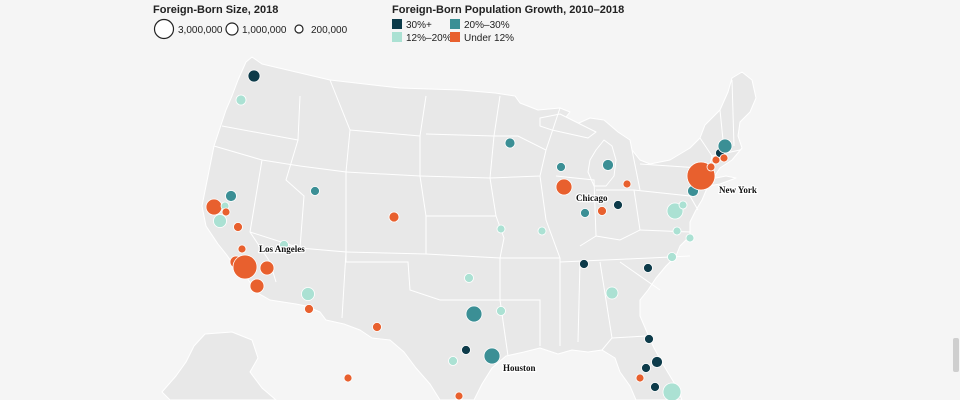 This screenshot has height=400, width=960. What do you see at coordinates (519, 368) in the screenshot?
I see `city-label-houston: Houston` at bounding box center [519, 368].